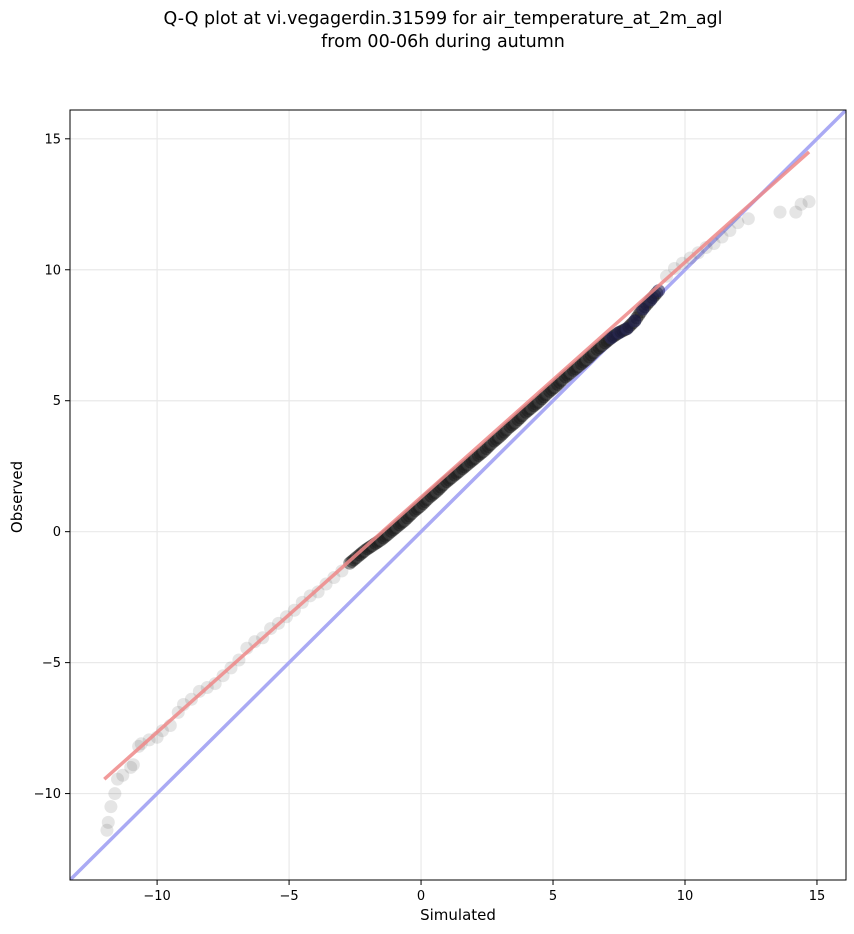  What do you see at coordinates (47, 794) in the screenshot?
I see `y-tick-label: −10` at bounding box center [47, 794].